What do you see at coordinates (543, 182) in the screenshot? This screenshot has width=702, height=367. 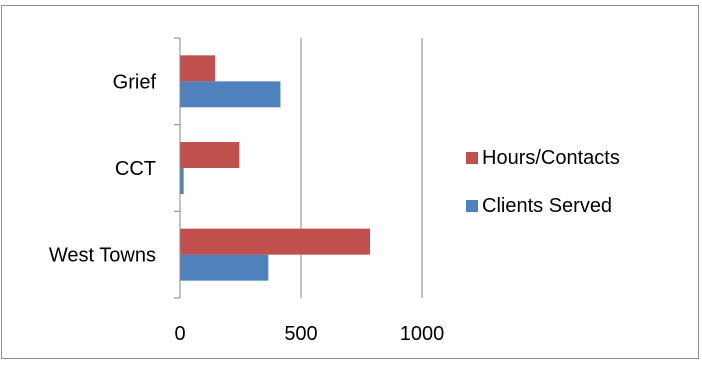 I see `legend: Hours/Contacts Clients Served` at bounding box center [543, 182].